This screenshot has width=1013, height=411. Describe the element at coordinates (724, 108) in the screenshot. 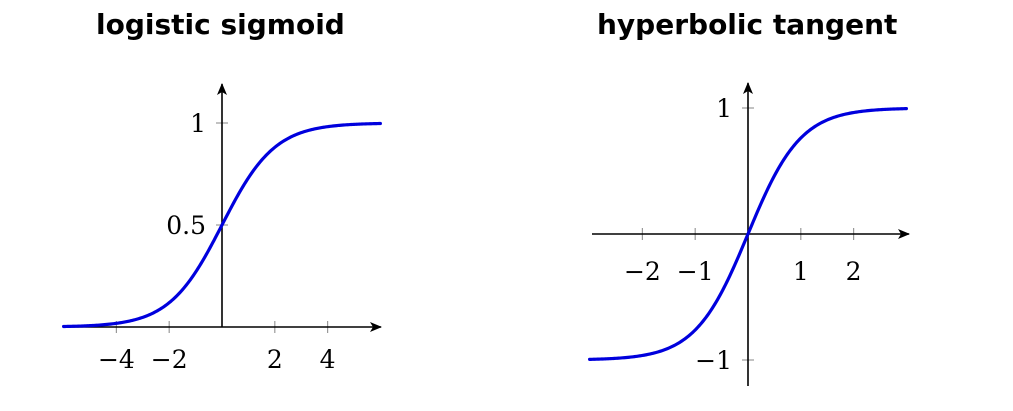

I see `y-tick-label-tanh-1: 1` at that location.